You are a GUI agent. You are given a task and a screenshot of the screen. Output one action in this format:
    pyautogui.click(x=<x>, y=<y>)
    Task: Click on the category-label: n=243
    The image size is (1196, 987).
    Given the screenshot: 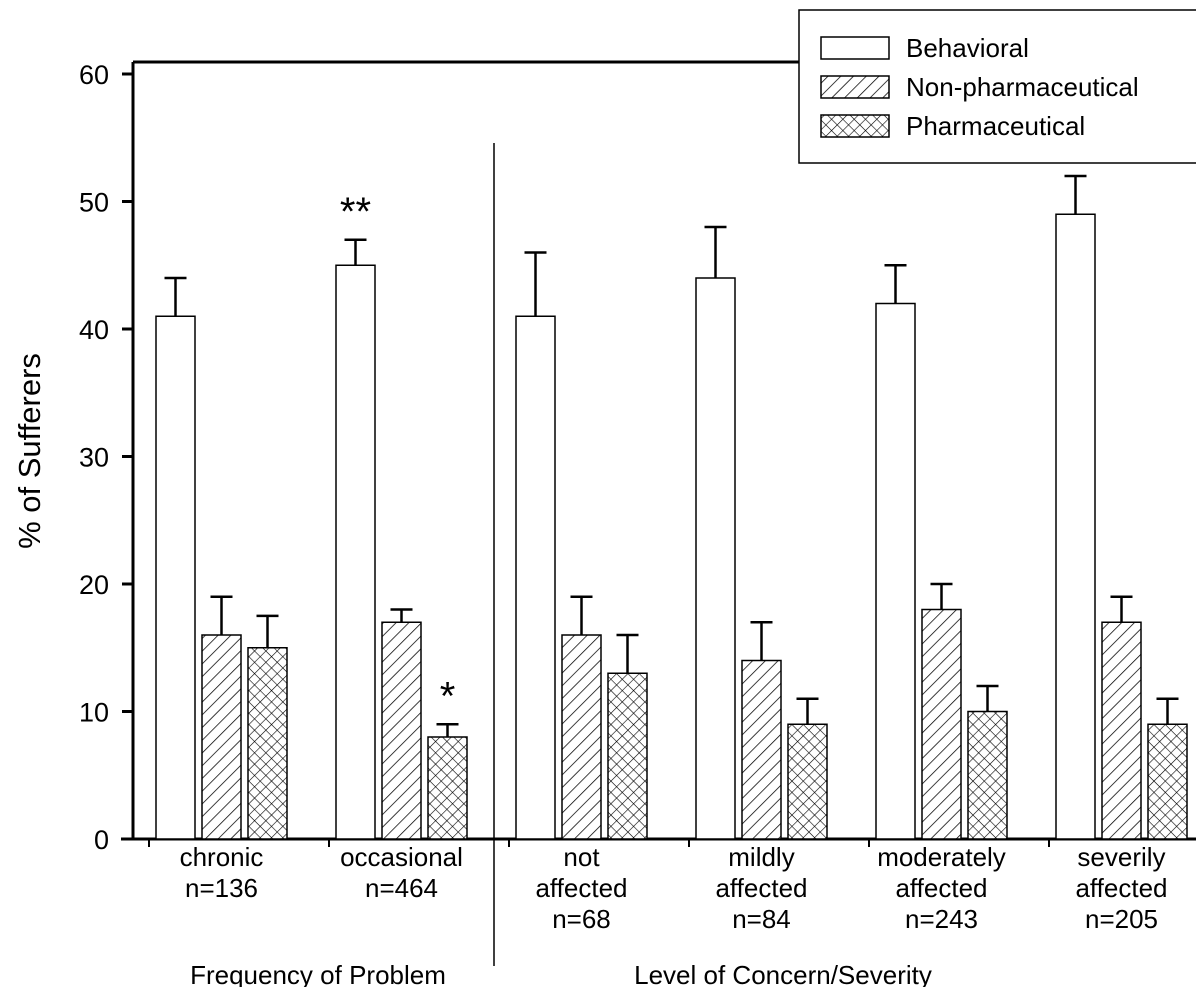 What is the action you would take?
    pyautogui.click(x=941, y=919)
    